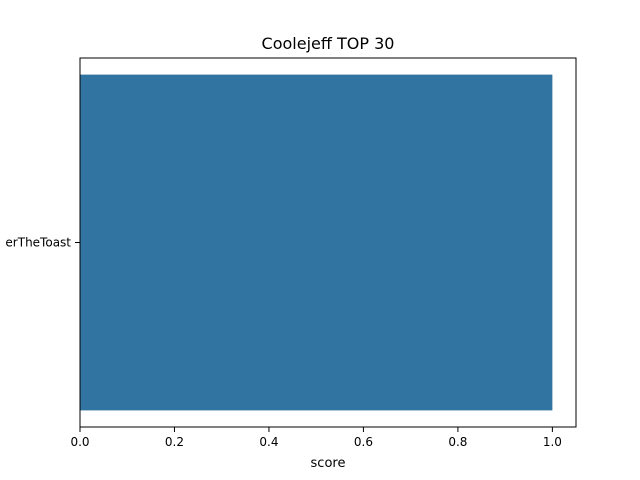 The width and height of the screenshot is (640, 480). What do you see at coordinates (38, 243) in the screenshot?
I see `y-tick-label: erTheToast` at bounding box center [38, 243].